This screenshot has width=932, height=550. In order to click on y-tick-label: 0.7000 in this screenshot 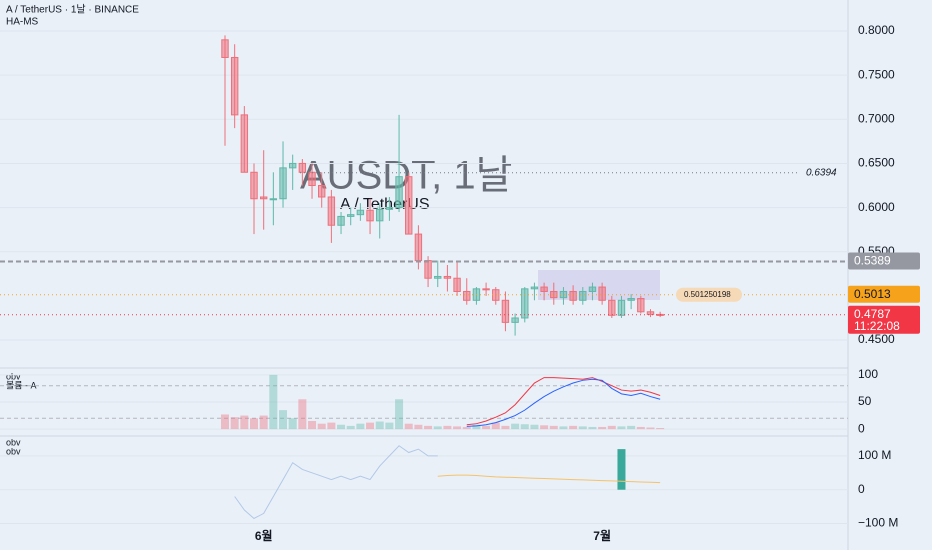, I will do `click(876, 118)`.